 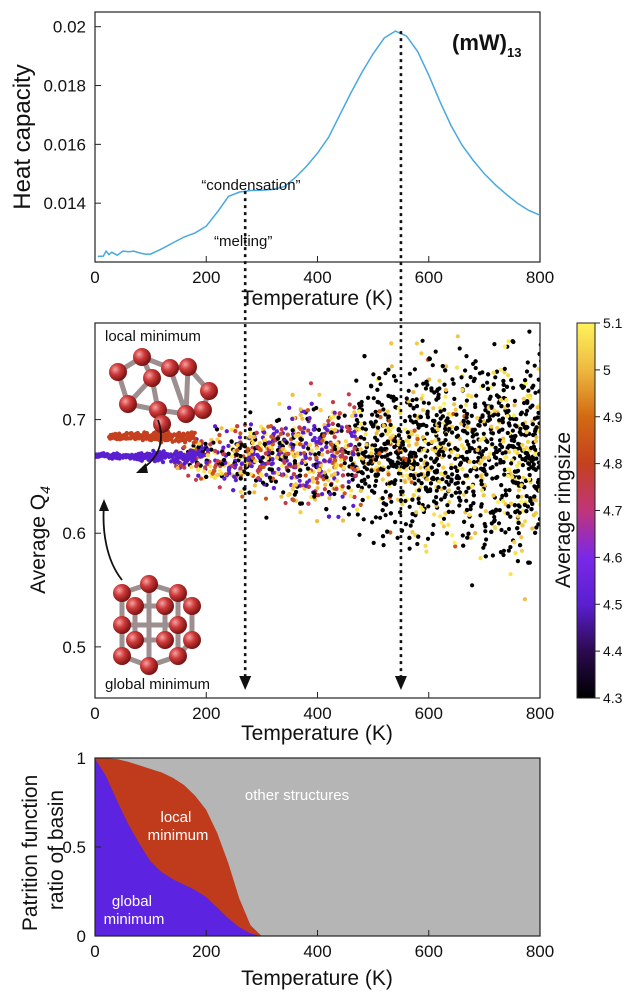 What do you see at coordinates (64, 203) in the screenshot?
I see `y-tick-label: 0.014` at bounding box center [64, 203].